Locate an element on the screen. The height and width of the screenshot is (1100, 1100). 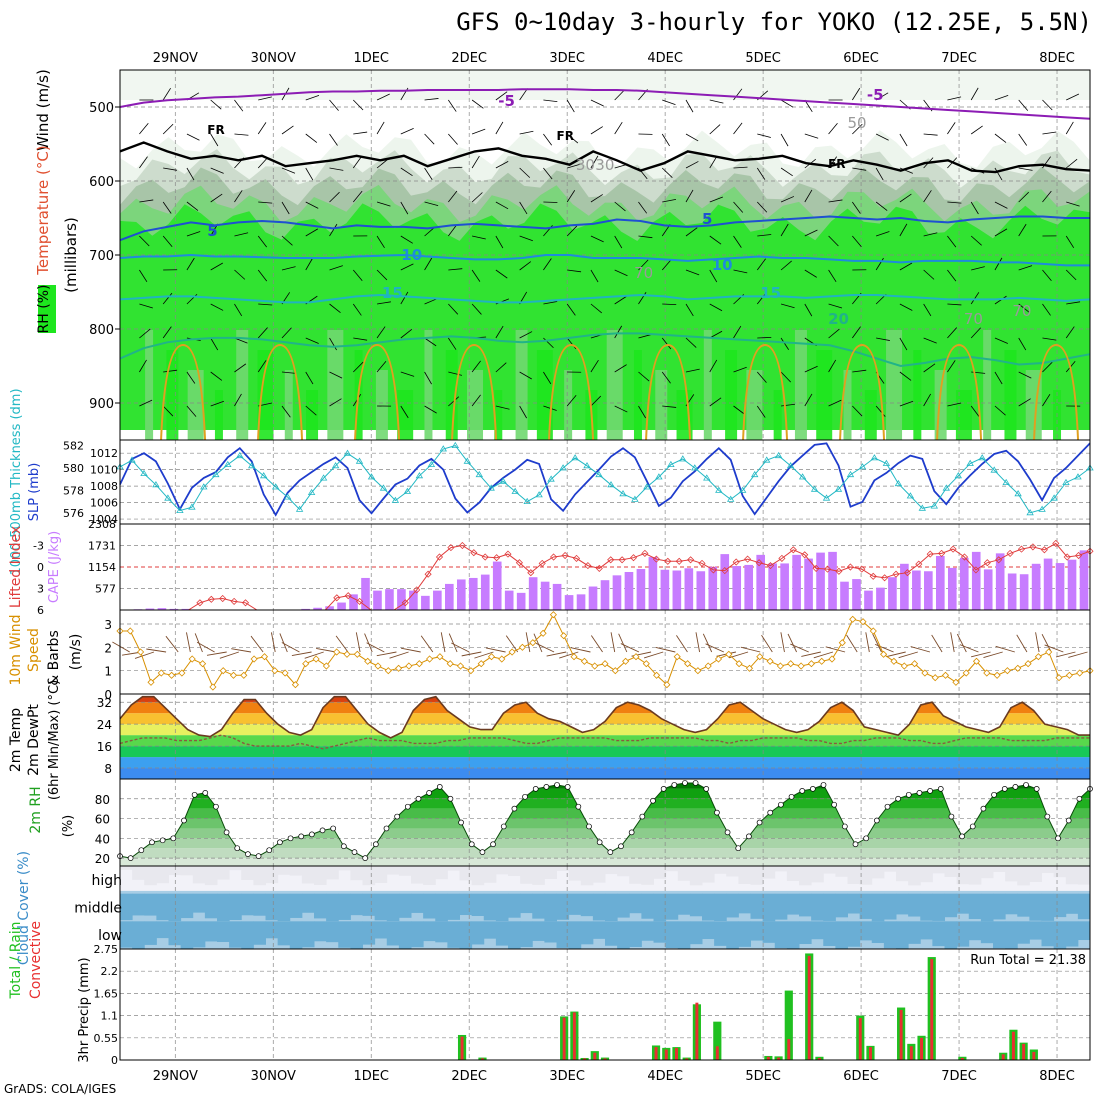
rh-bands is located at coordinates (605, 824).